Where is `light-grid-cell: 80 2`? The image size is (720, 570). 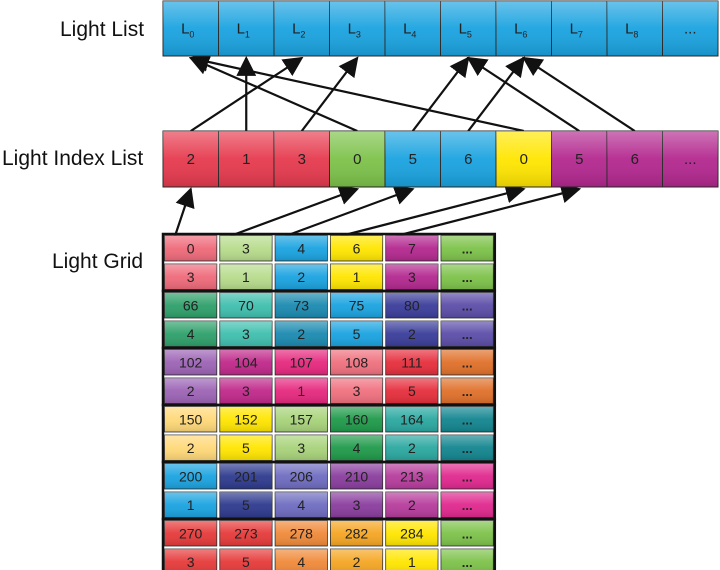 light-grid-cell: 80 2 is located at coordinates (412, 319).